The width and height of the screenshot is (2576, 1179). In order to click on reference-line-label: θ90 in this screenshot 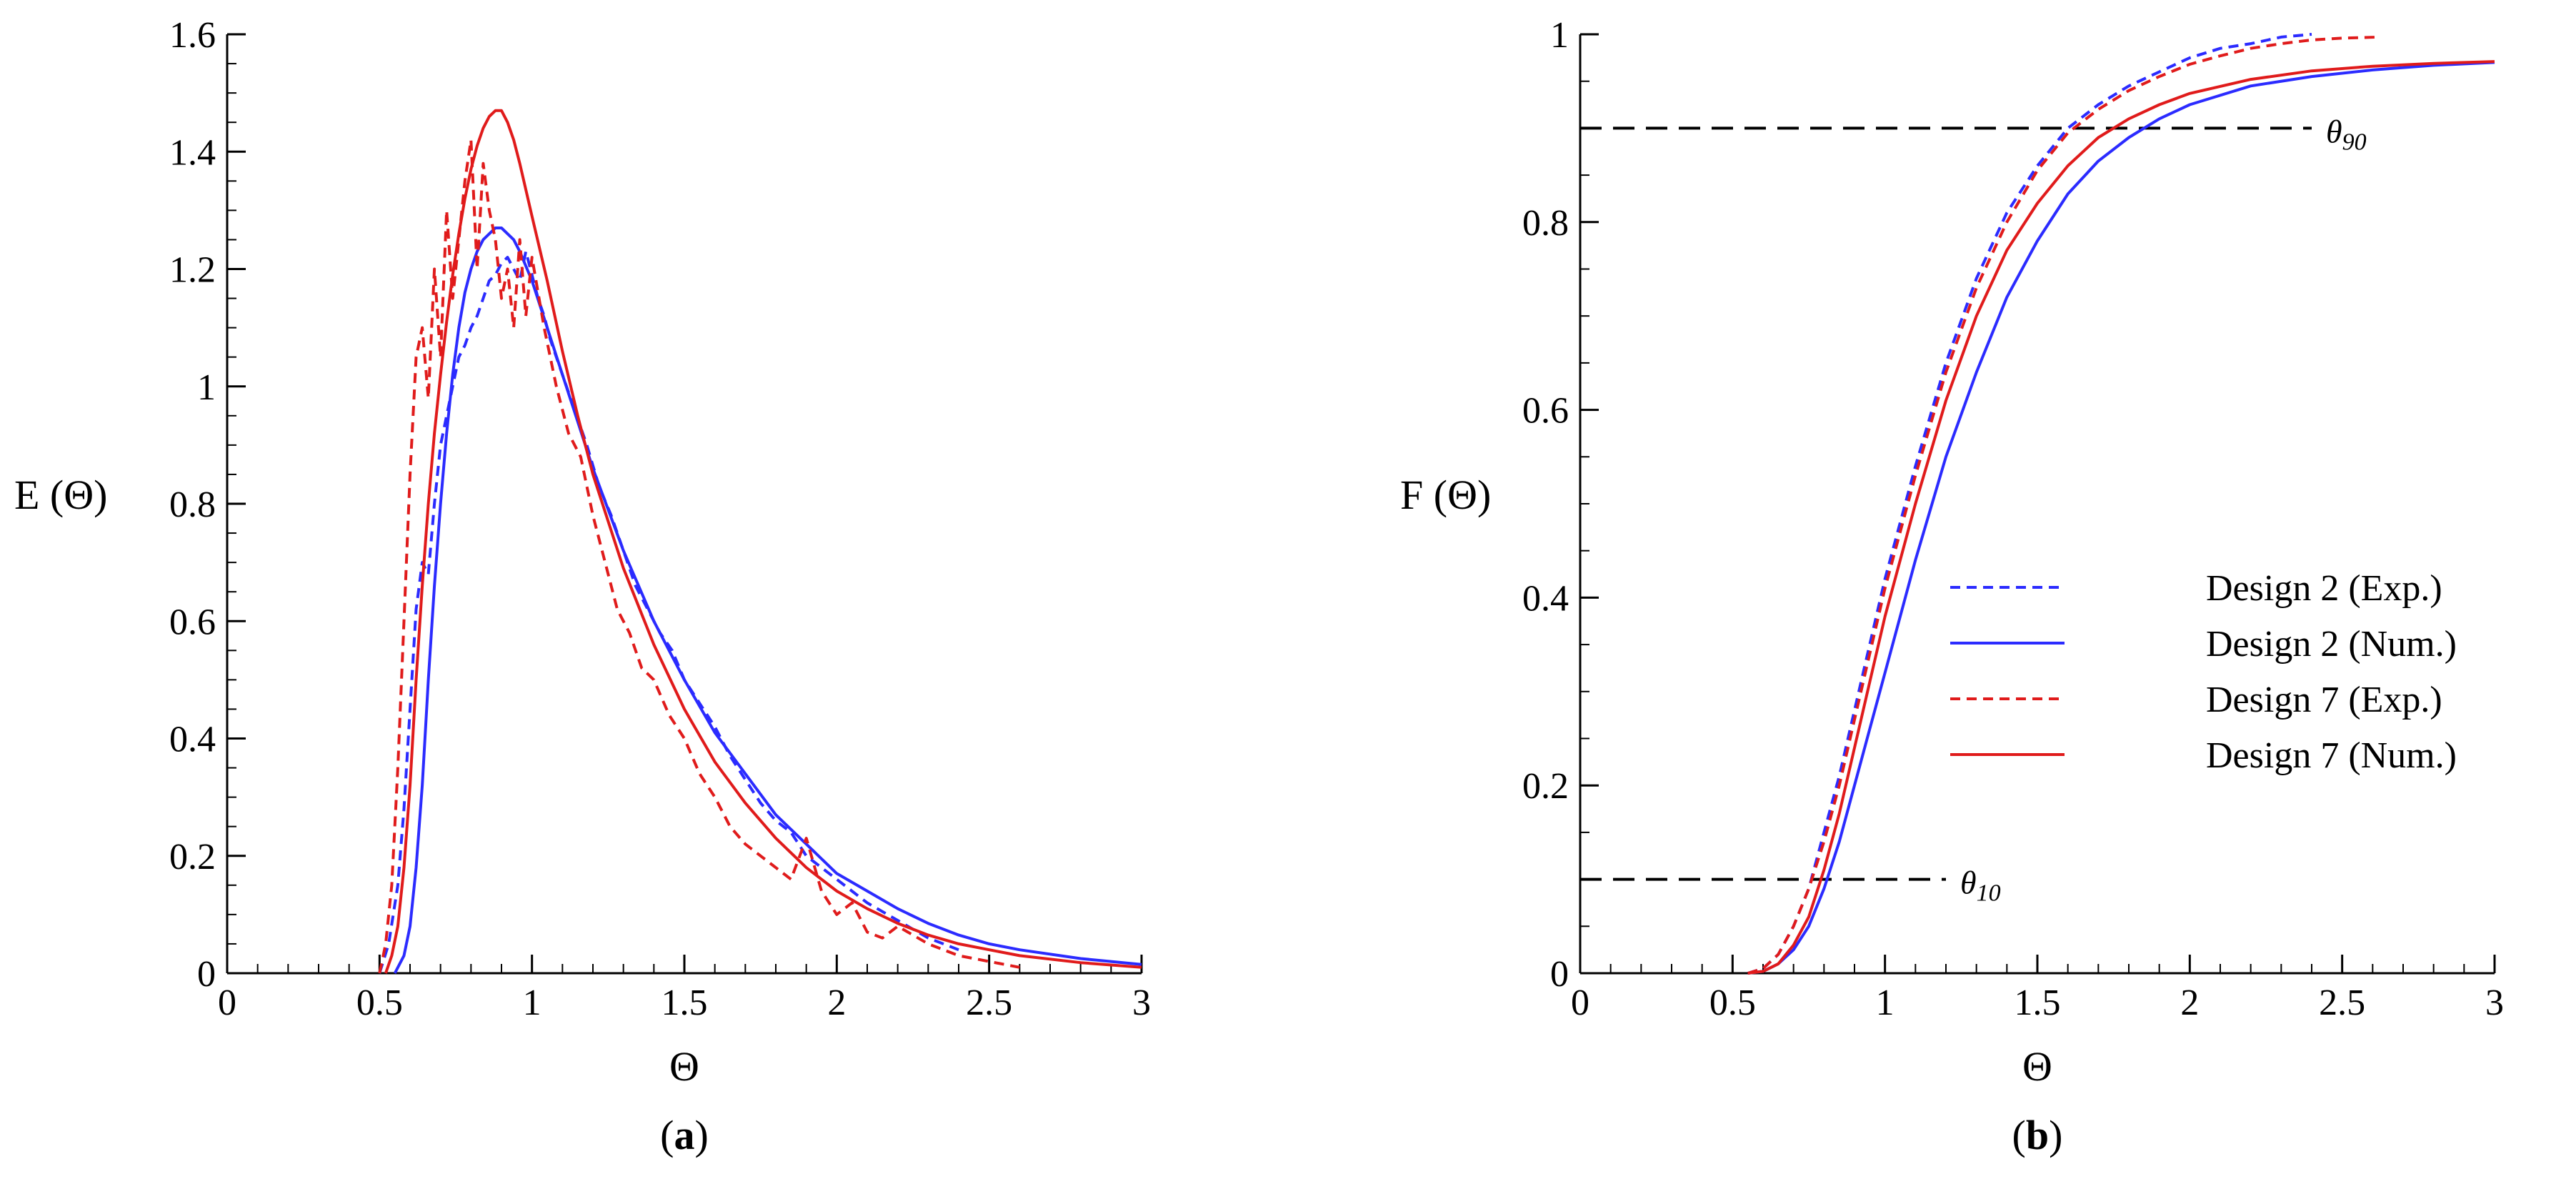, I will do `click(2347, 134)`.